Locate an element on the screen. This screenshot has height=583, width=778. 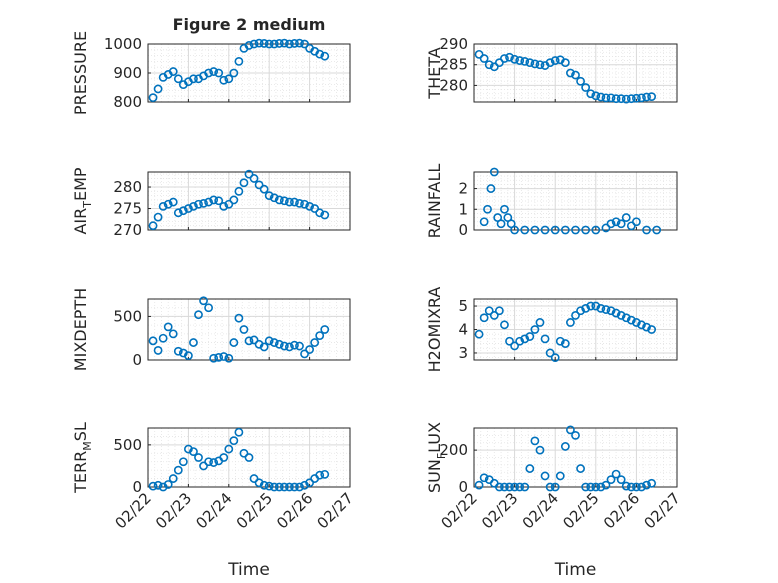
axes-box is located at coordinates (249, 201).